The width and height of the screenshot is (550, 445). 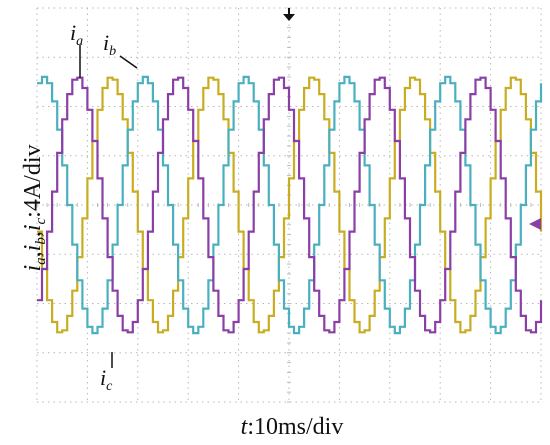 What do you see at coordinates (295, 427) in the screenshot?
I see `x-axis-unit: :10ms/div` at bounding box center [295, 427].